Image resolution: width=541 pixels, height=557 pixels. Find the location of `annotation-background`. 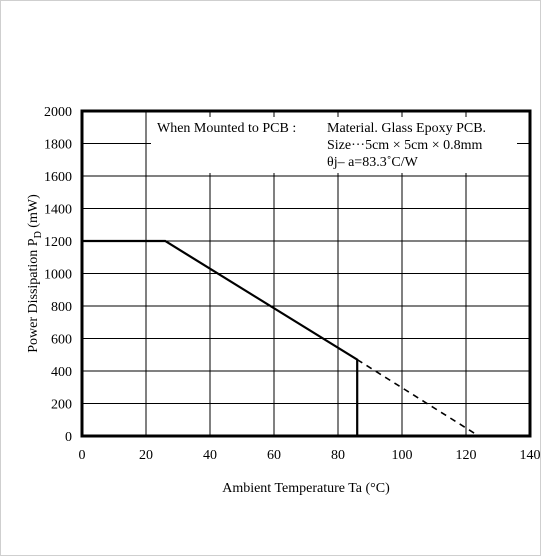

annotation-background is located at coordinates (334, 145).